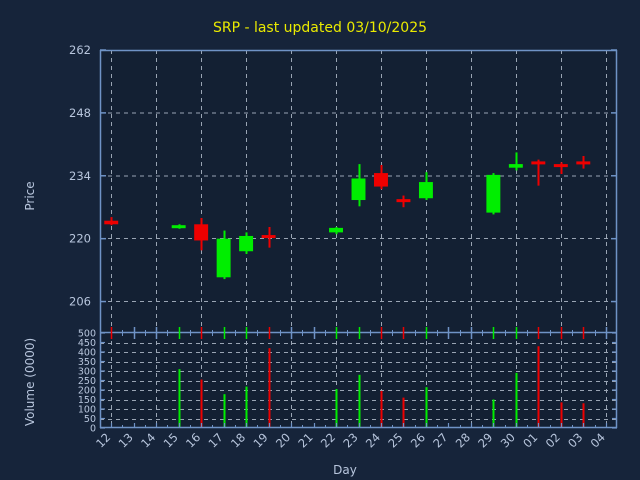  I want to click on volume-tick-label: 450, so click(87, 343).